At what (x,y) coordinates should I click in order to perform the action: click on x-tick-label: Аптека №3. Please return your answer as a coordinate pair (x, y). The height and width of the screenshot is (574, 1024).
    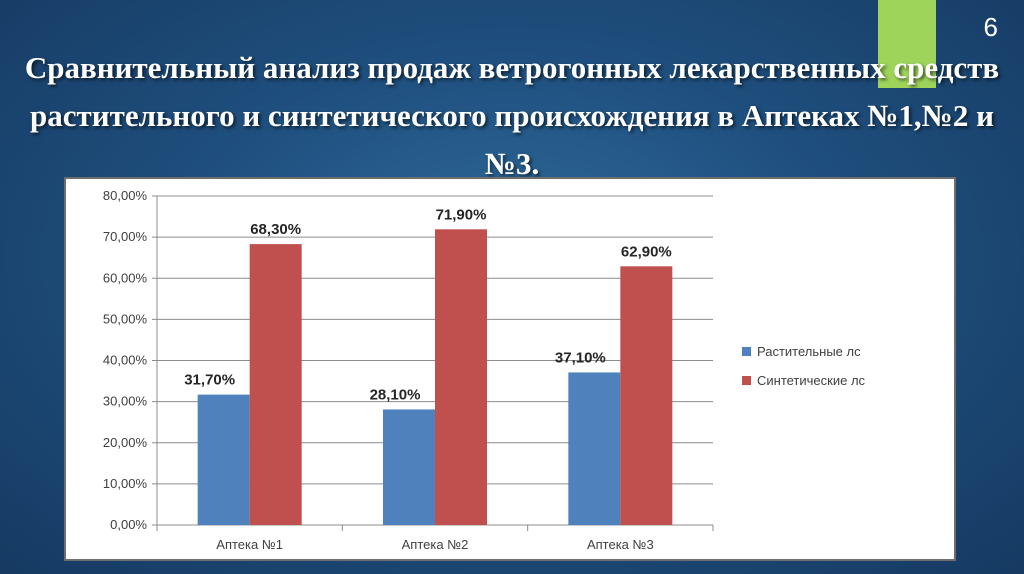
    Looking at the image, I should click on (620, 544).